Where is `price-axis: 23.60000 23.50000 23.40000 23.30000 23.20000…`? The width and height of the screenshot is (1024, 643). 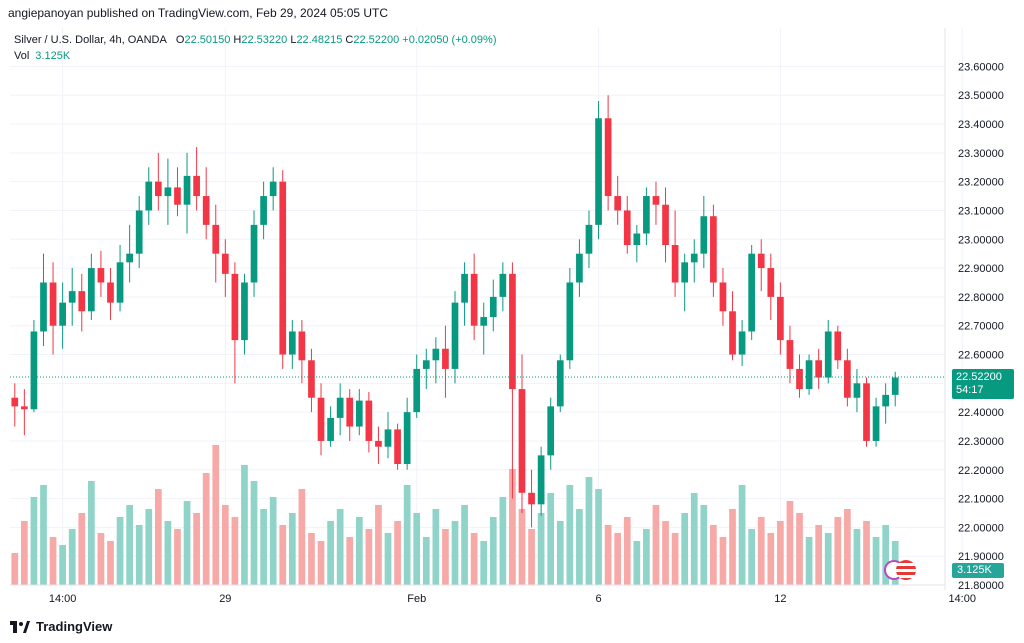 price-axis: 23.60000 23.50000 23.40000 23.30000 23.20000… is located at coordinates (981, 326).